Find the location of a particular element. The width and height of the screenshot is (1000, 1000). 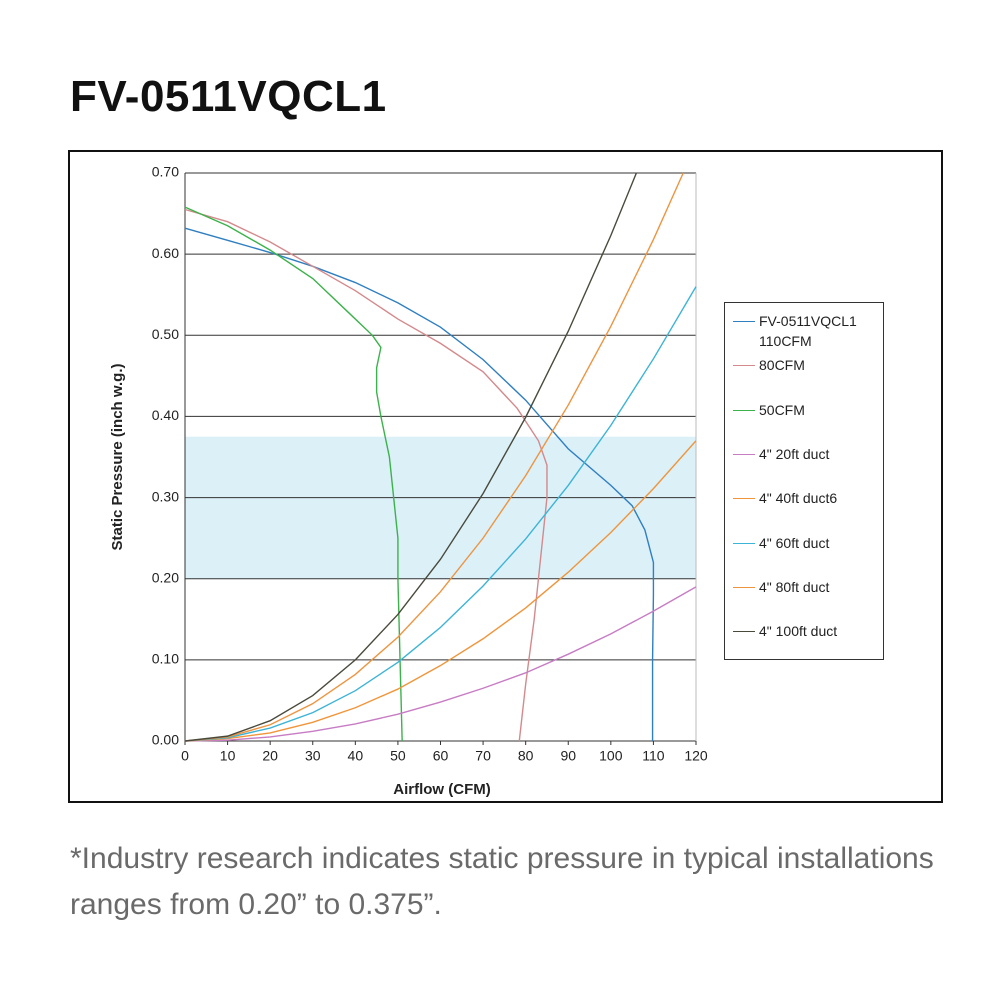

y-tick-label: 0.20 is located at coordinates (165, 577).